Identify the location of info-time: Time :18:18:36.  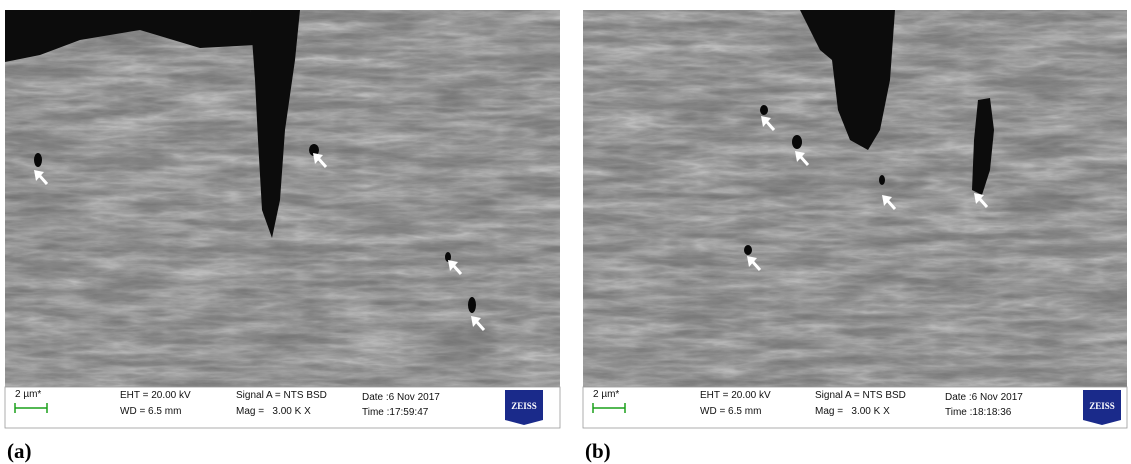
(978, 412).